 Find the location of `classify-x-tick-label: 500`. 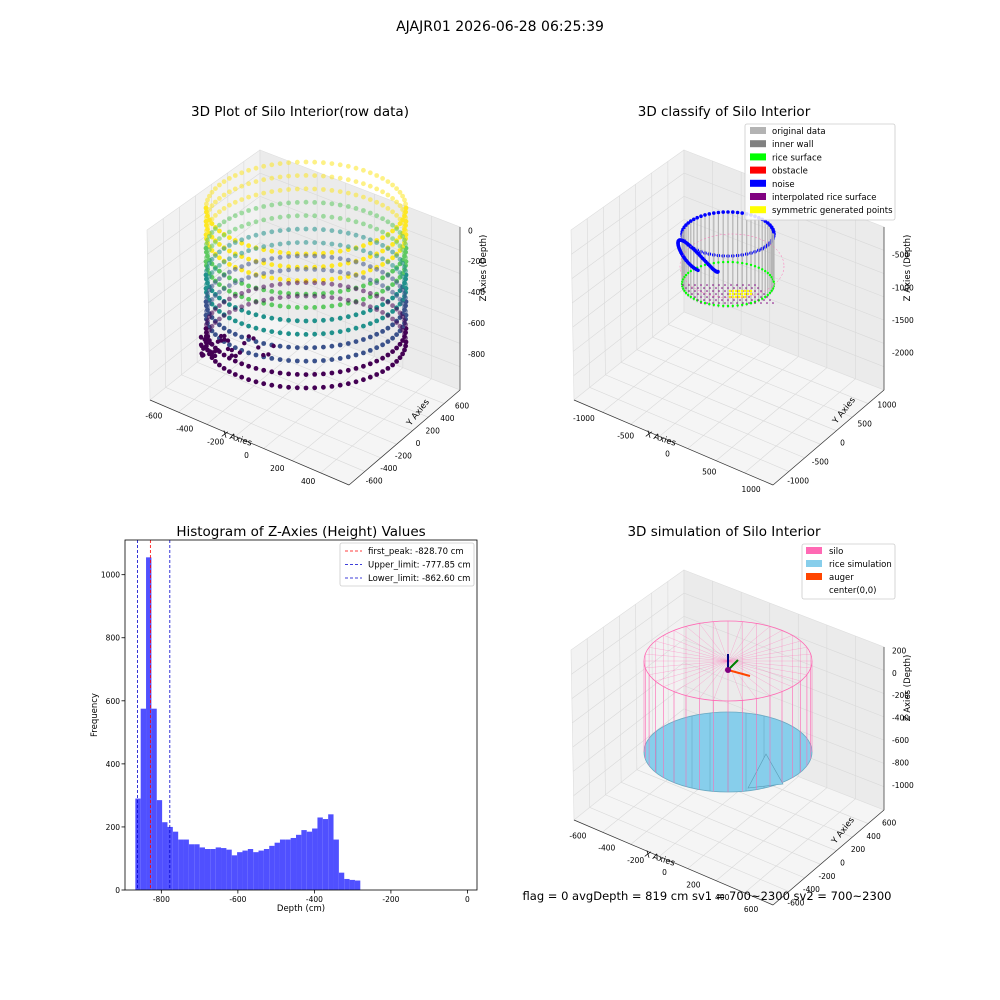

classify-x-tick-label: 500 is located at coordinates (709, 471).